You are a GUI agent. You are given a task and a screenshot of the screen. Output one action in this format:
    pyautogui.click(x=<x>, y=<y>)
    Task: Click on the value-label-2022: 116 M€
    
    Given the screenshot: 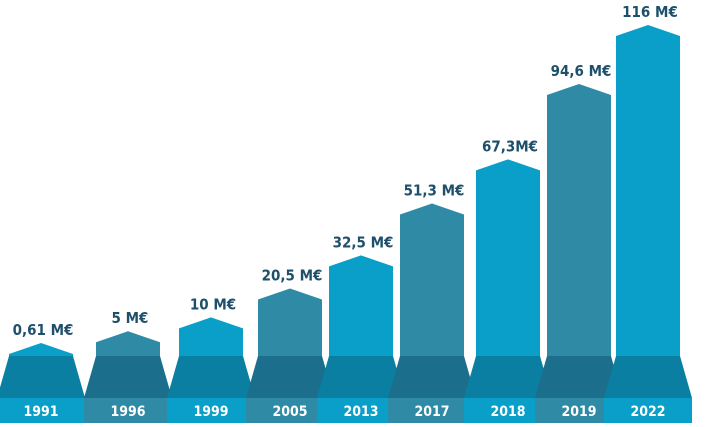 What is the action you would take?
    pyautogui.click(x=650, y=12)
    